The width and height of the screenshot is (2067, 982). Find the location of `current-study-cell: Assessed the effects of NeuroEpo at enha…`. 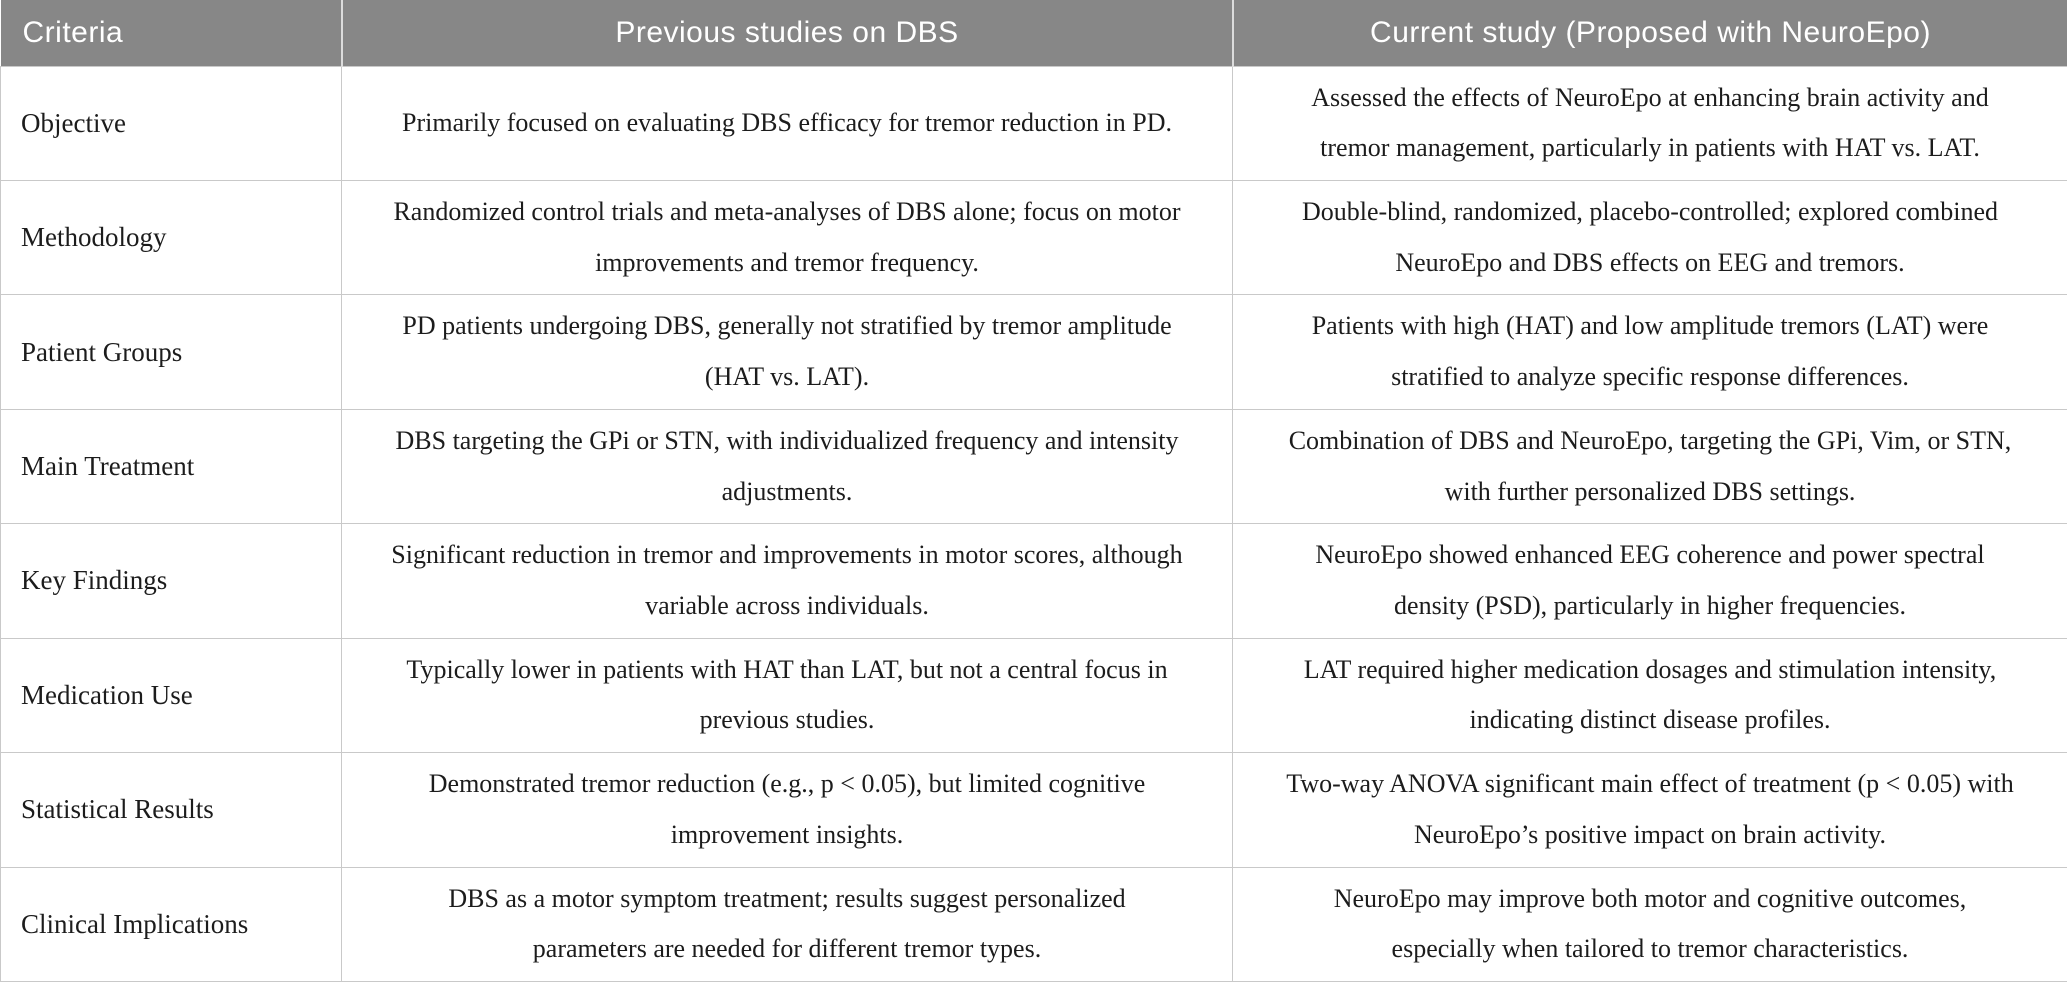

current-study-cell: Assessed the effects of NeuroEpo at enha… is located at coordinates (1649, 123).